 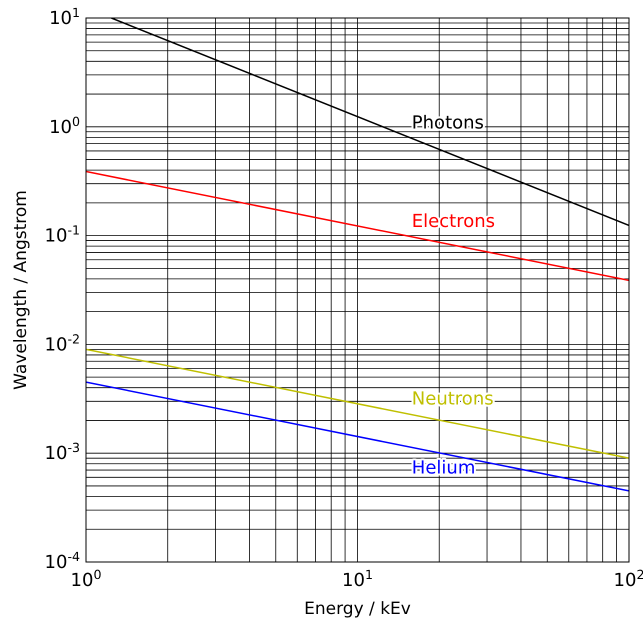 I want to click on y-axis-title: Wavelength / Angstrom, so click(x=21, y=290).